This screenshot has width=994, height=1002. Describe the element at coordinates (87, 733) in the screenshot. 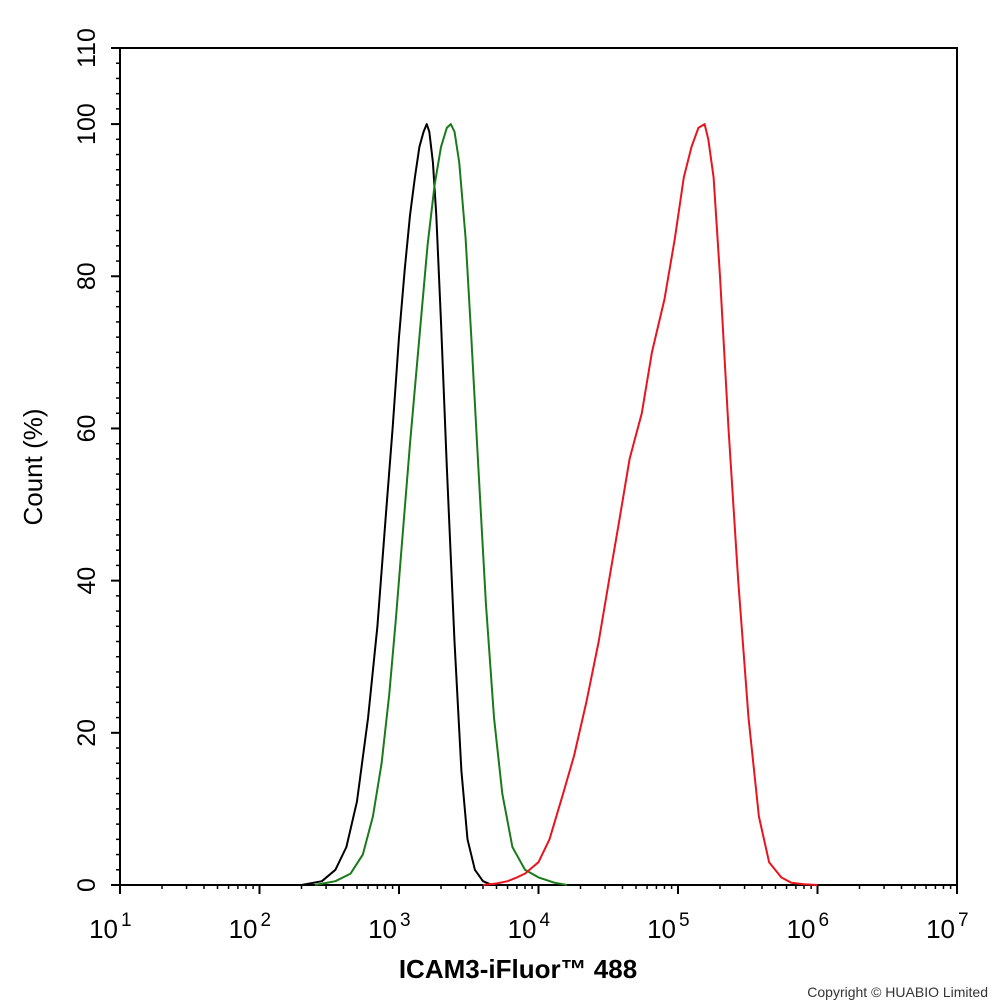

I see `y-tick-label: 20` at that location.